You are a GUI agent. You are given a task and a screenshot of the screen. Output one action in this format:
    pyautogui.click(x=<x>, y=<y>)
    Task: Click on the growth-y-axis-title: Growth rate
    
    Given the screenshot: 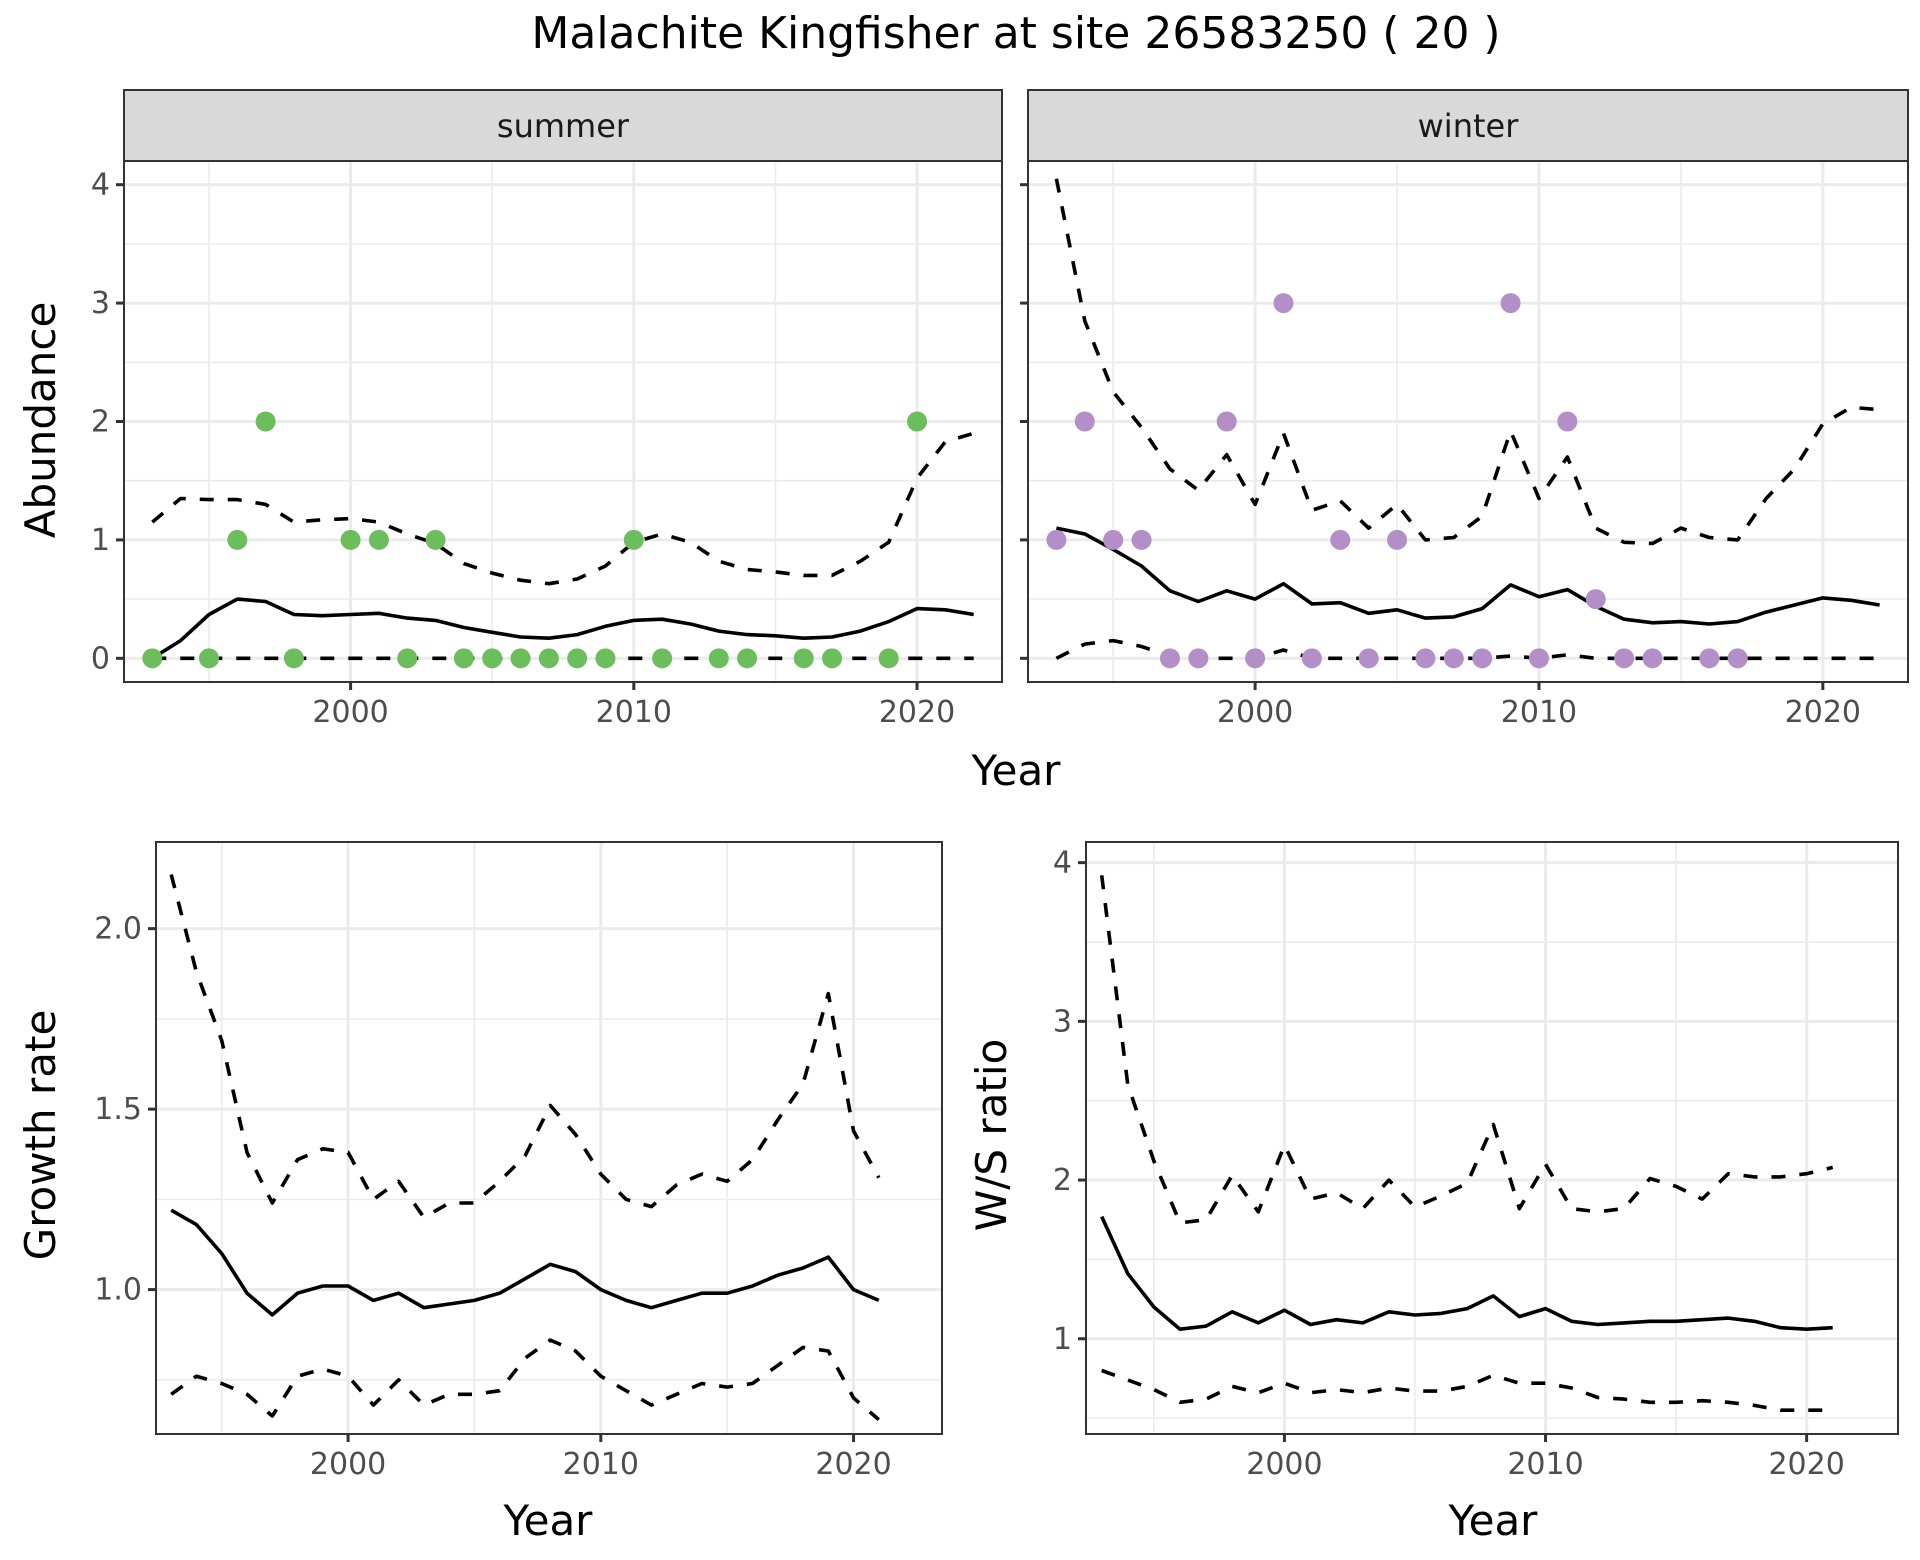 What is the action you would take?
    pyautogui.click(x=40, y=1135)
    